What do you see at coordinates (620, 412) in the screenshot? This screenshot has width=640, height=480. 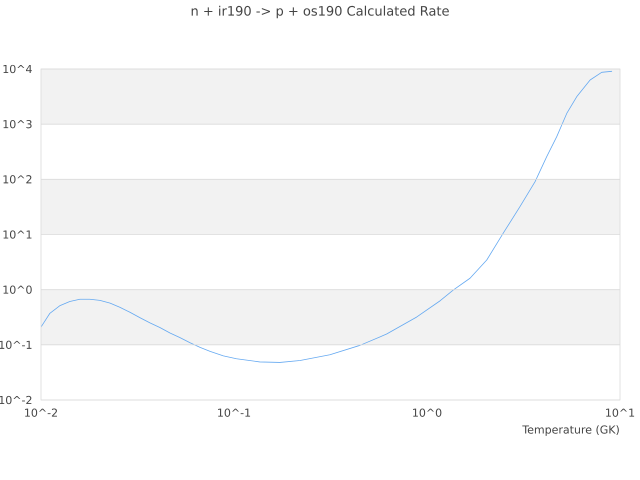 I see `x-tick-label: 10^1` at bounding box center [620, 412].